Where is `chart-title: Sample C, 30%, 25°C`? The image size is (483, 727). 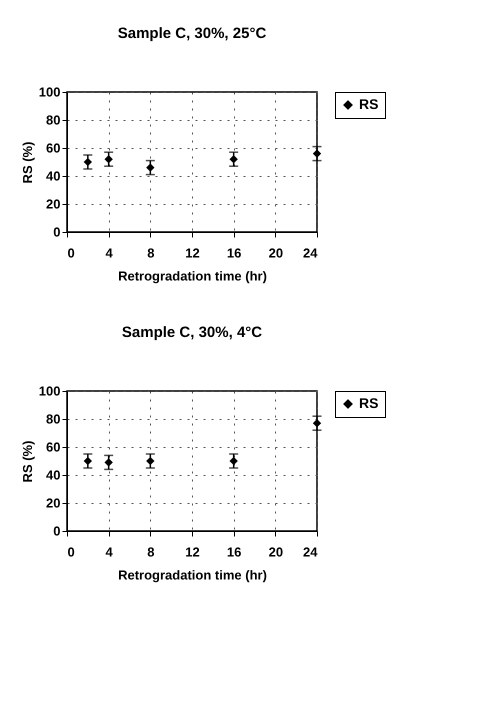
chart-title: Sample C, 30%, 25°C is located at coordinates (192, 33).